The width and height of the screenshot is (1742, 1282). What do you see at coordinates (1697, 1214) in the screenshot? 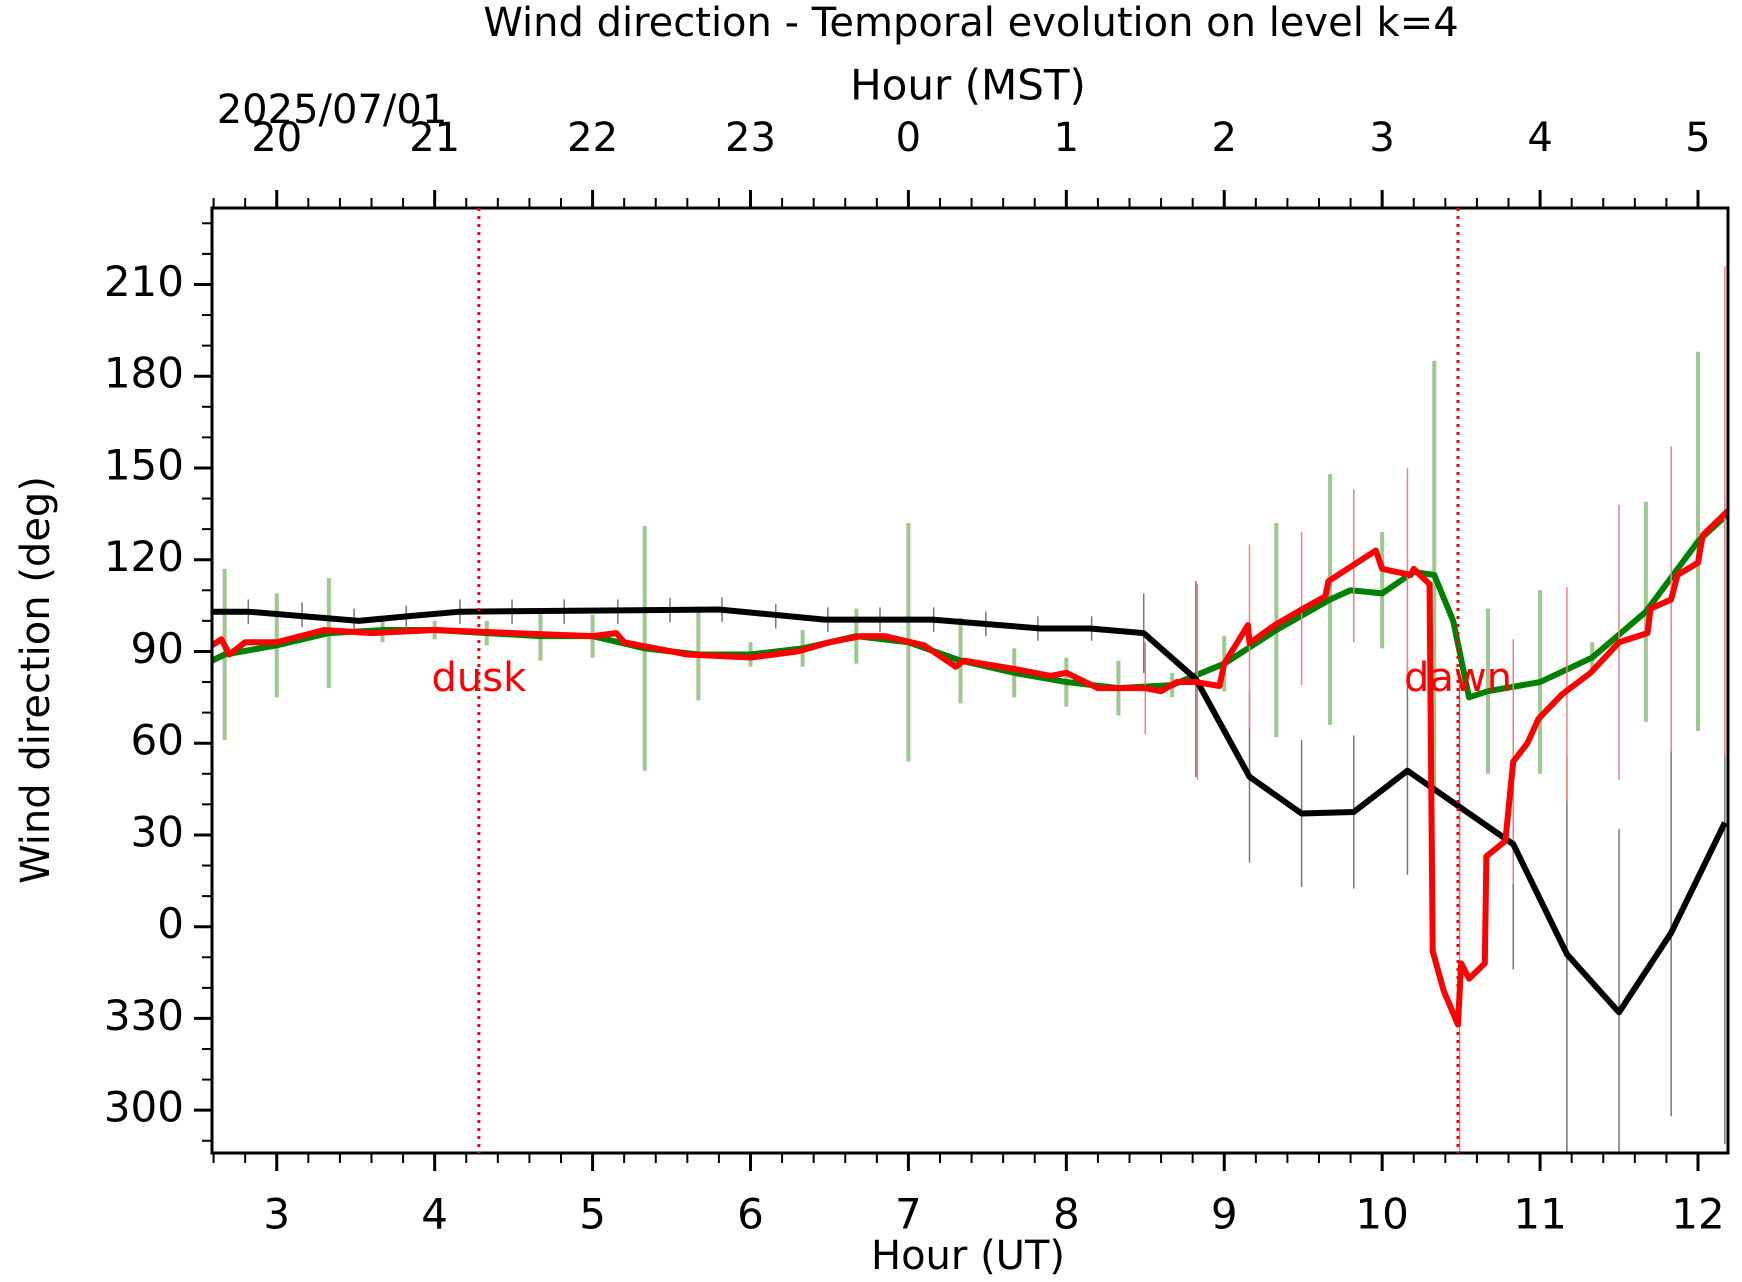
I see `x-tick-label: 12` at bounding box center [1697, 1214].